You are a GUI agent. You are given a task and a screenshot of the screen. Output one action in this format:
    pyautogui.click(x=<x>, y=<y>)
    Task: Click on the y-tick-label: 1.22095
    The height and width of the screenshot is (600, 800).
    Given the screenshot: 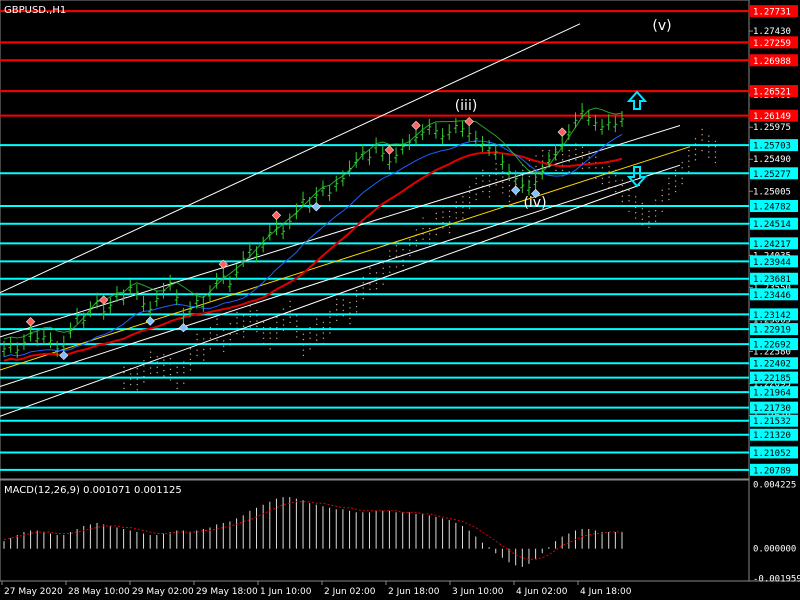 What is the action you would take?
    pyautogui.click(x=772, y=385)
    